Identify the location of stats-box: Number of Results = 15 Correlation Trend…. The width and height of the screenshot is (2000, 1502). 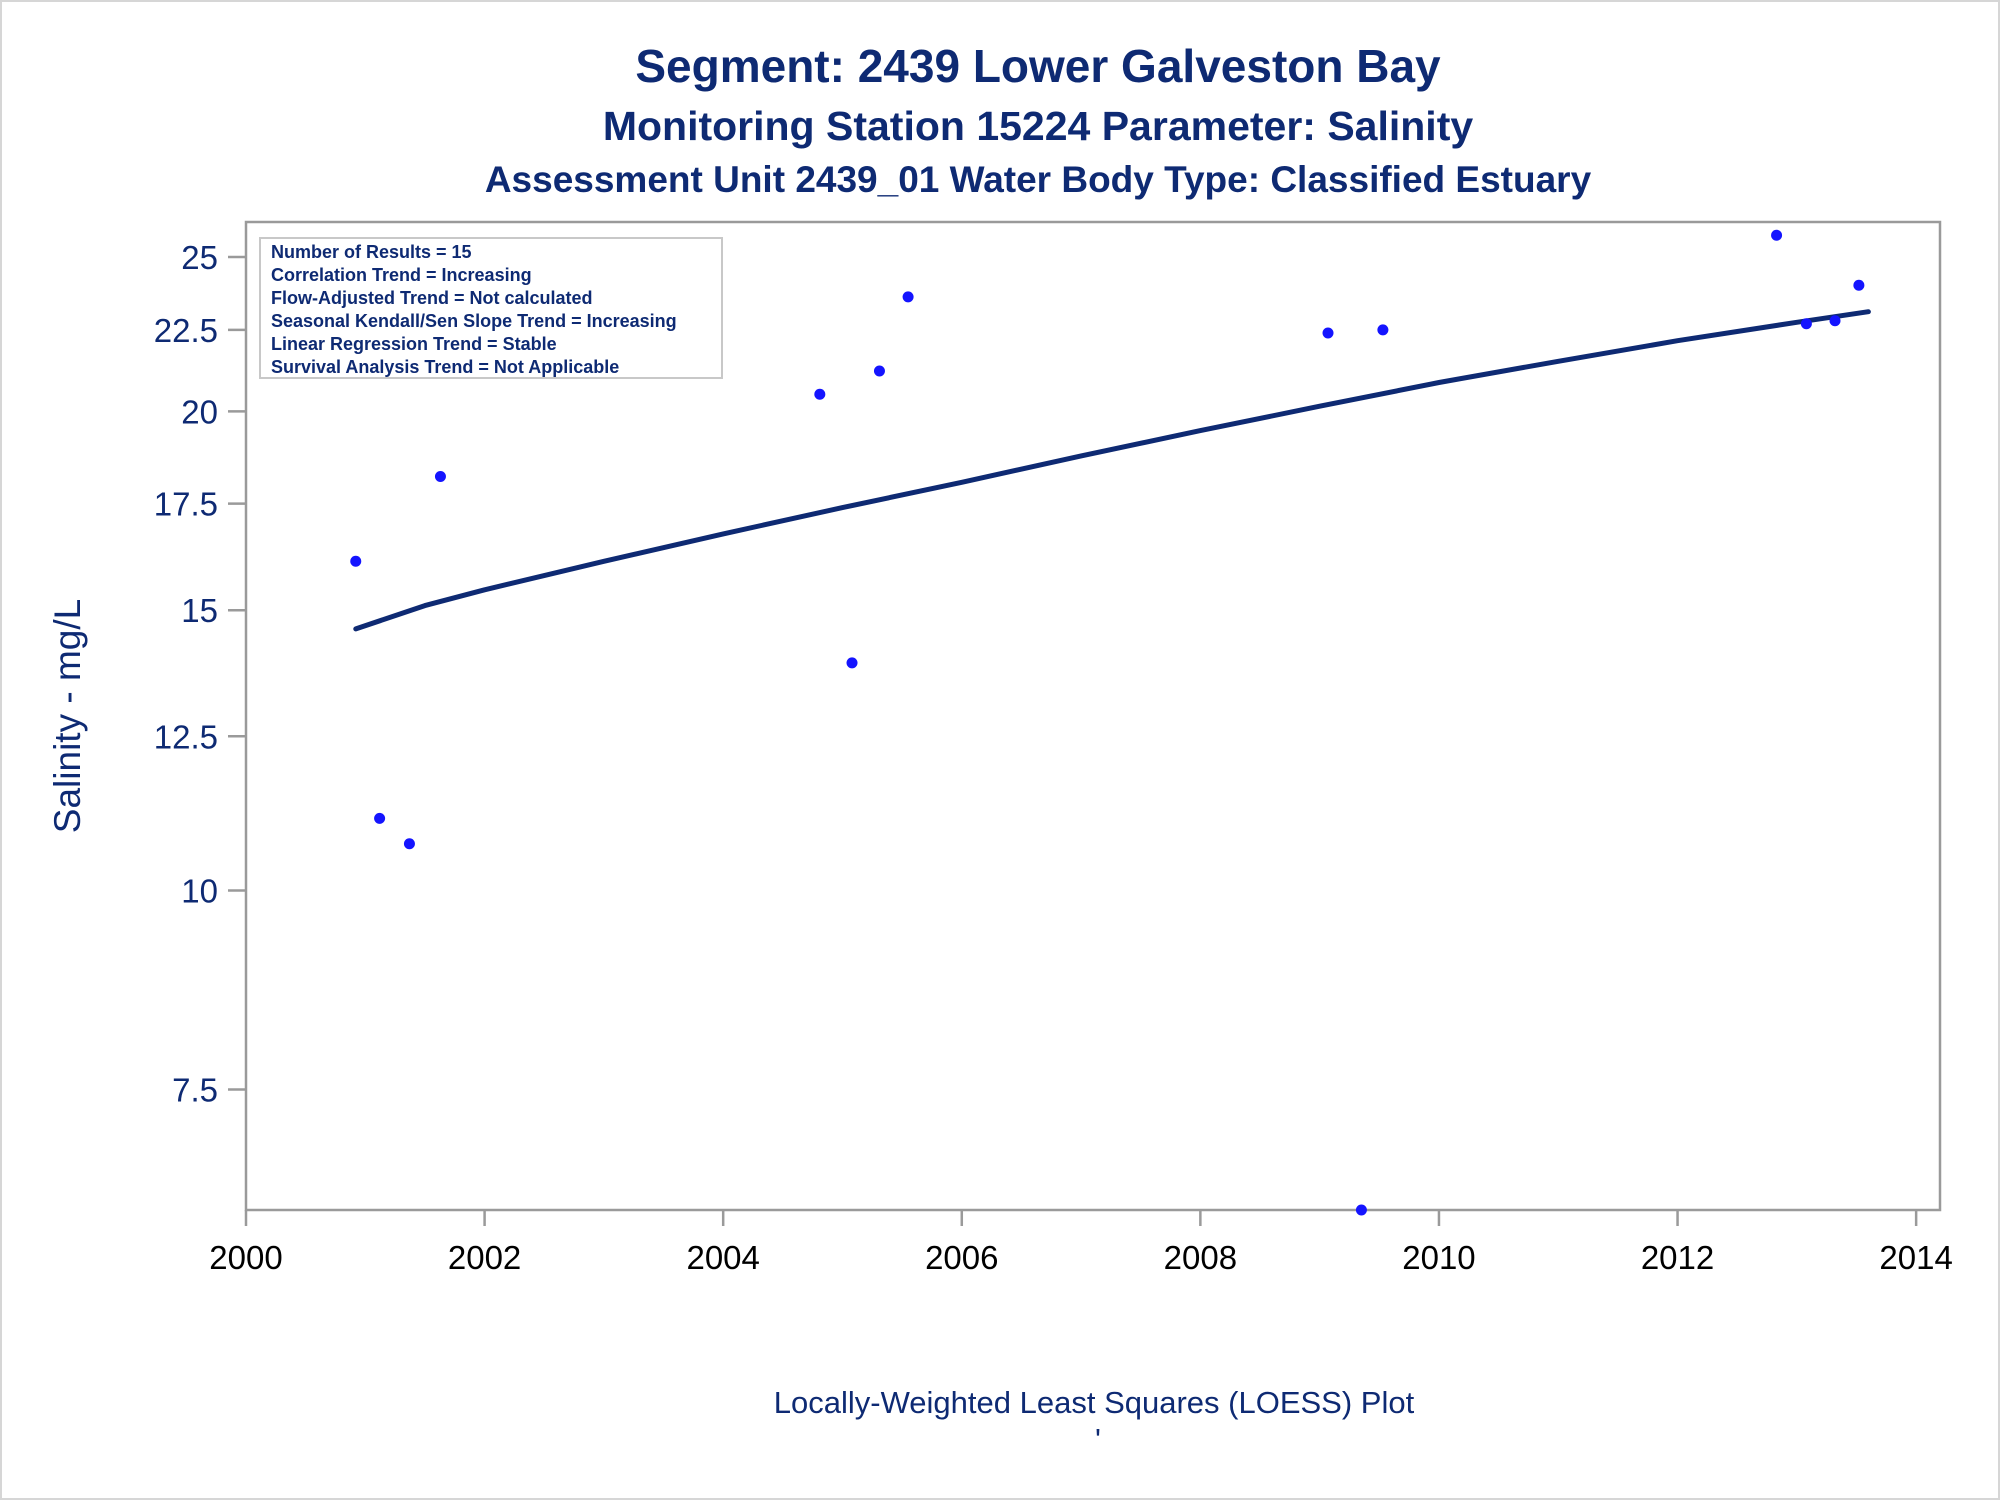
(491, 308).